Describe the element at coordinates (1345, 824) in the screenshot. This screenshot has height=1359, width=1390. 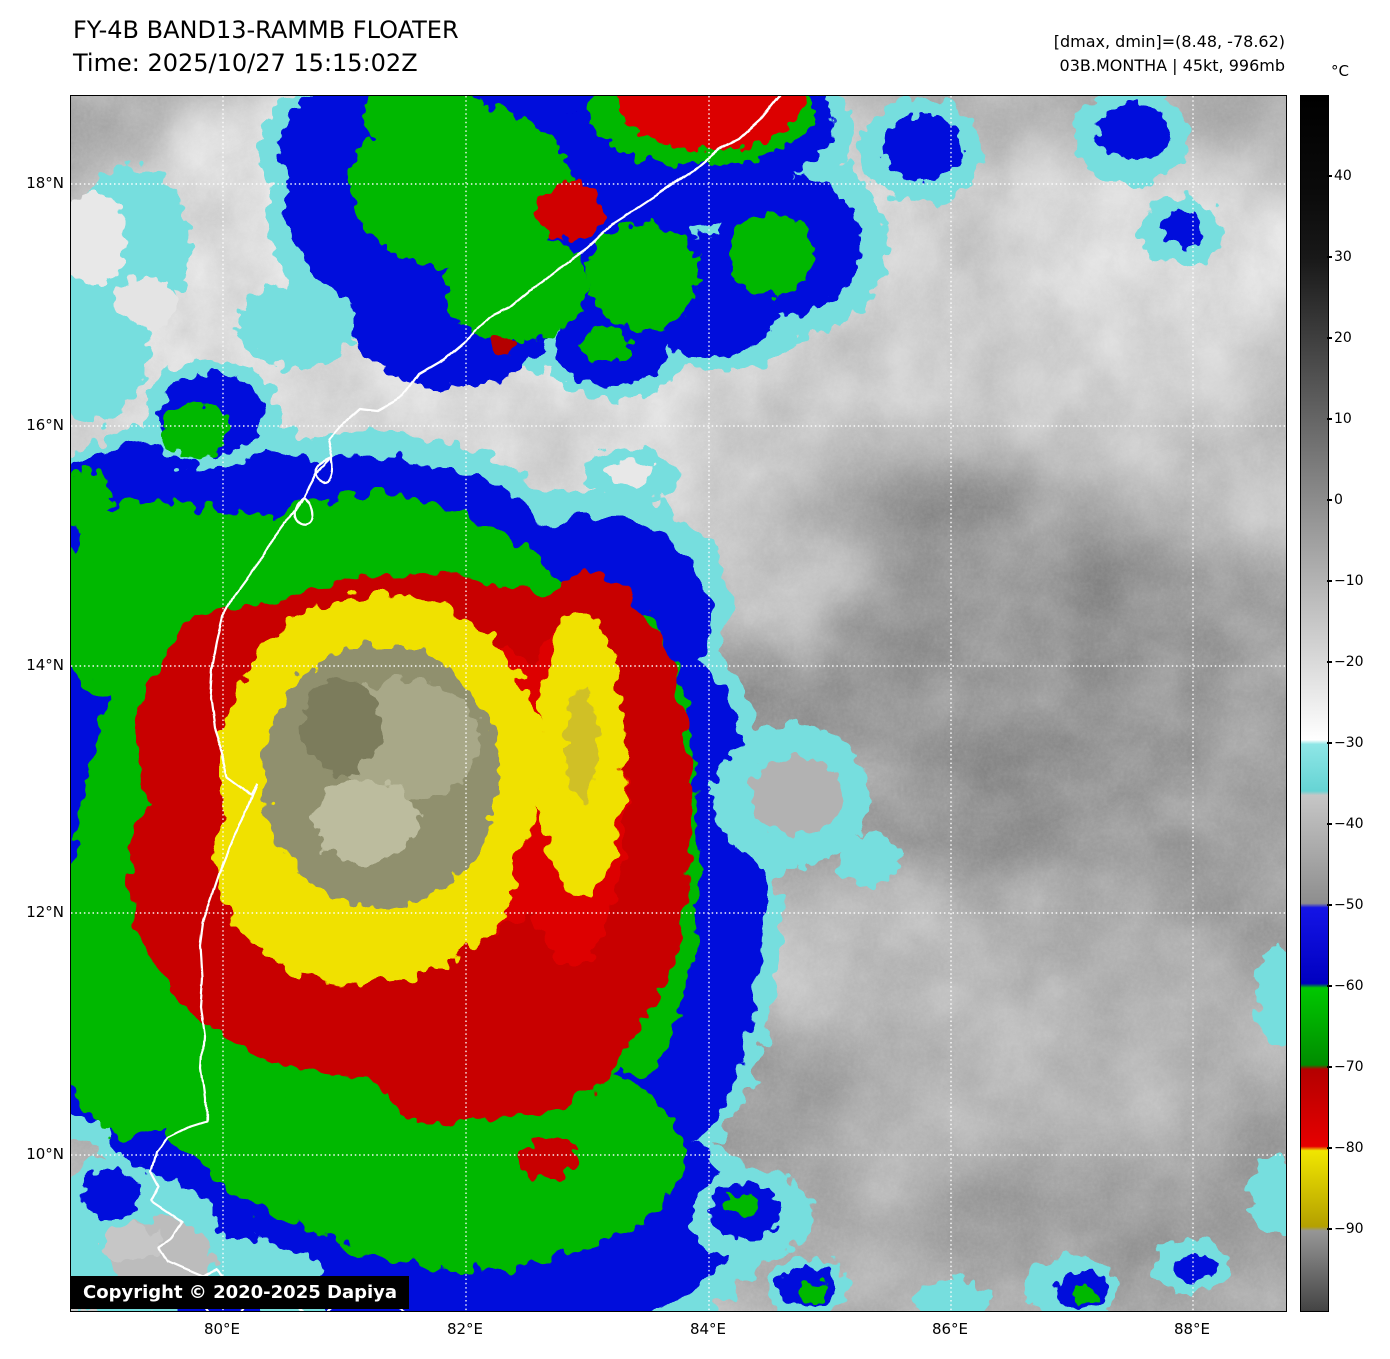
I see `colorbar-tick: −40` at that location.